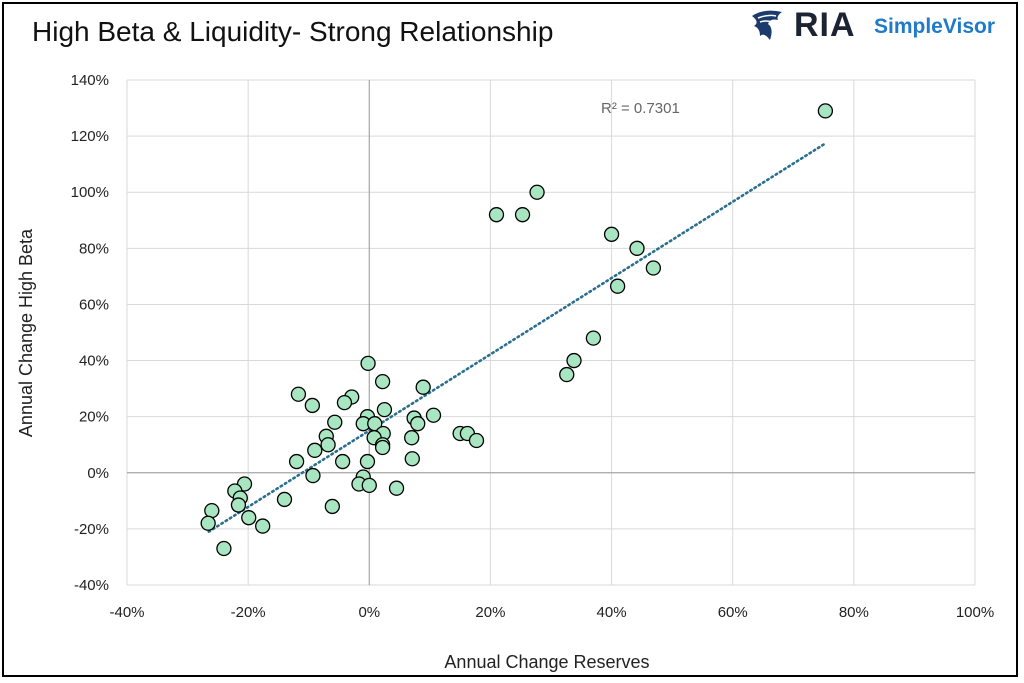 The width and height of the screenshot is (1024, 683). What do you see at coordinates (551, 612) in the screenshot?
I see `x-tick-labels: -40% -20% 0% 20% 40% 60% 80% 100%` at bounding box center [551, 612].